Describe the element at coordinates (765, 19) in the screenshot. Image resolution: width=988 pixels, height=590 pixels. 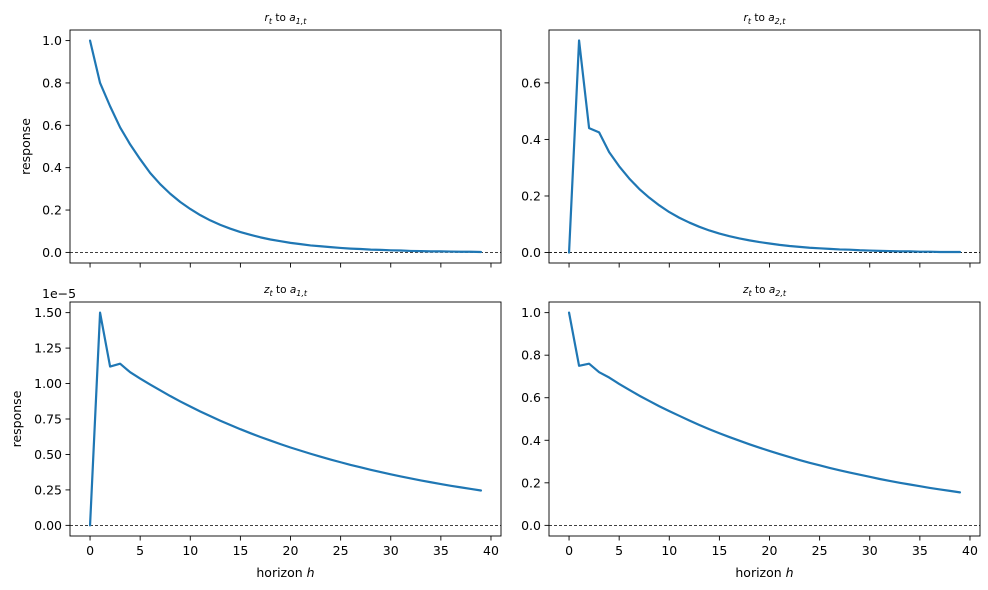
I see `panel-title: rt to a2,t` at that location.